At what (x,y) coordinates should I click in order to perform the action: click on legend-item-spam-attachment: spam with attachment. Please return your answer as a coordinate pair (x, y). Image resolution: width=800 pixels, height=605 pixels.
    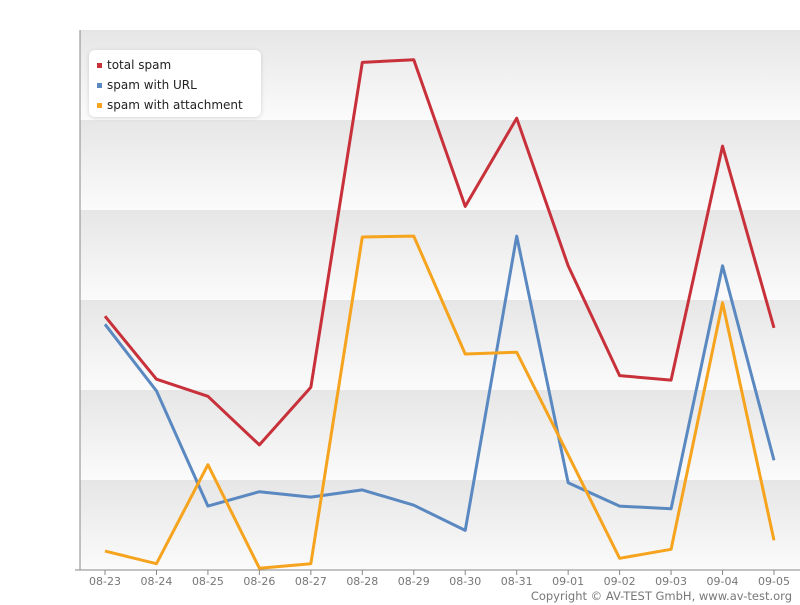
    Looking at the image, I should click on (170, 105).